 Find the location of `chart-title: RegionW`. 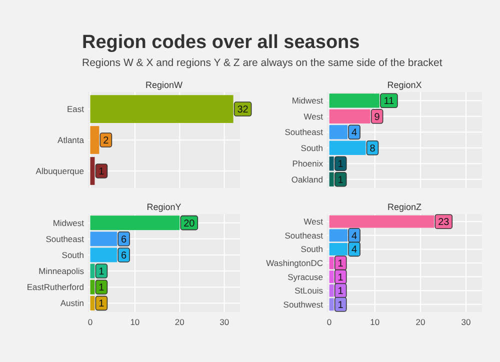

chart-title: RegionW is located at coordinates (164, 85).